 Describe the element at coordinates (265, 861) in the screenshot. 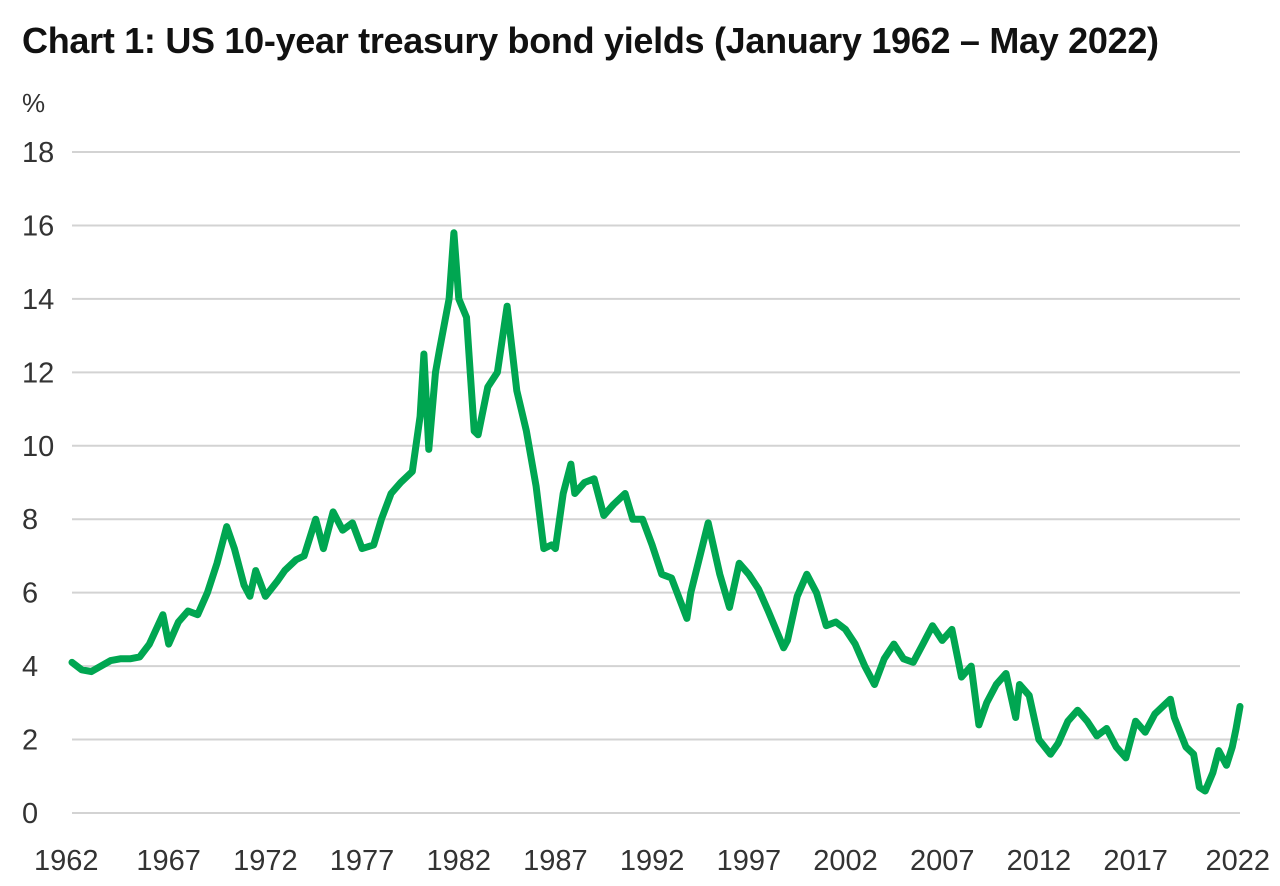

I see `x-tick-label: 1972` at that location.